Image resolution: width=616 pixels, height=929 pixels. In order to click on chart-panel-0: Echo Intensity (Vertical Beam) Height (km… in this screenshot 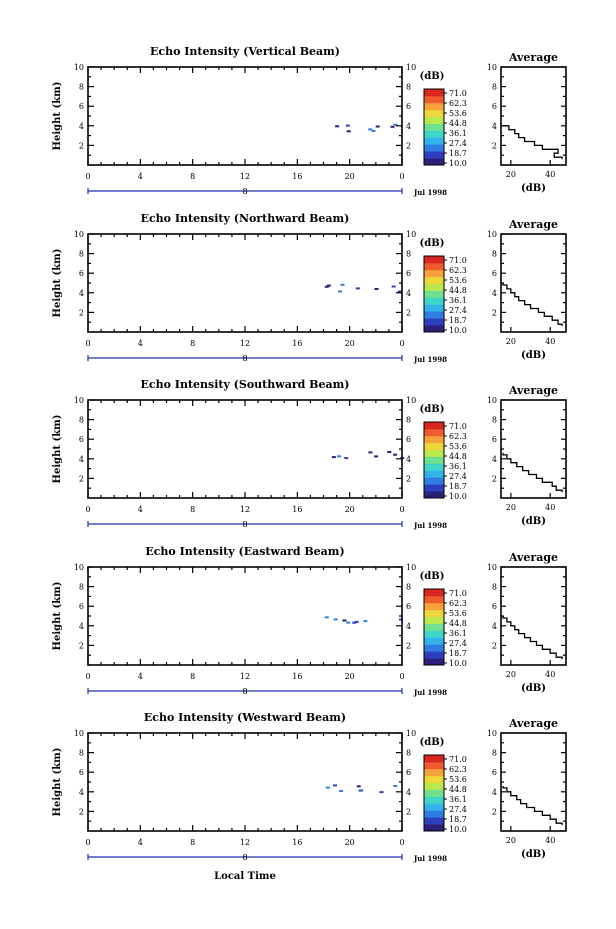, I will do `click(309, 121)`.